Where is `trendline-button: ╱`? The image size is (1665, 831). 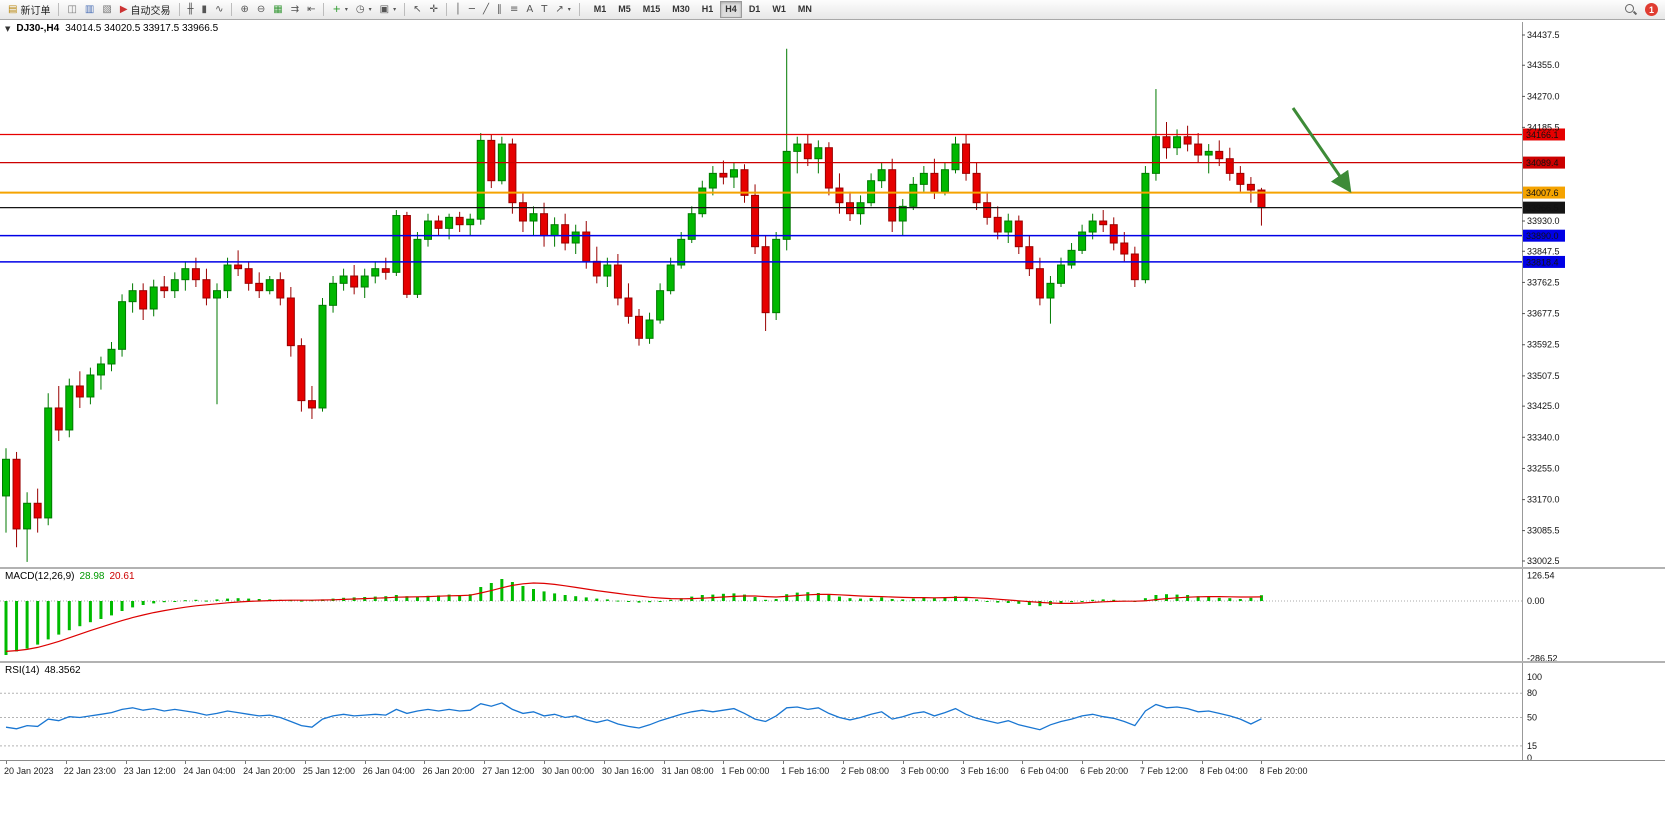
trendline-button: ╱ is located at coordinates (486, 9).